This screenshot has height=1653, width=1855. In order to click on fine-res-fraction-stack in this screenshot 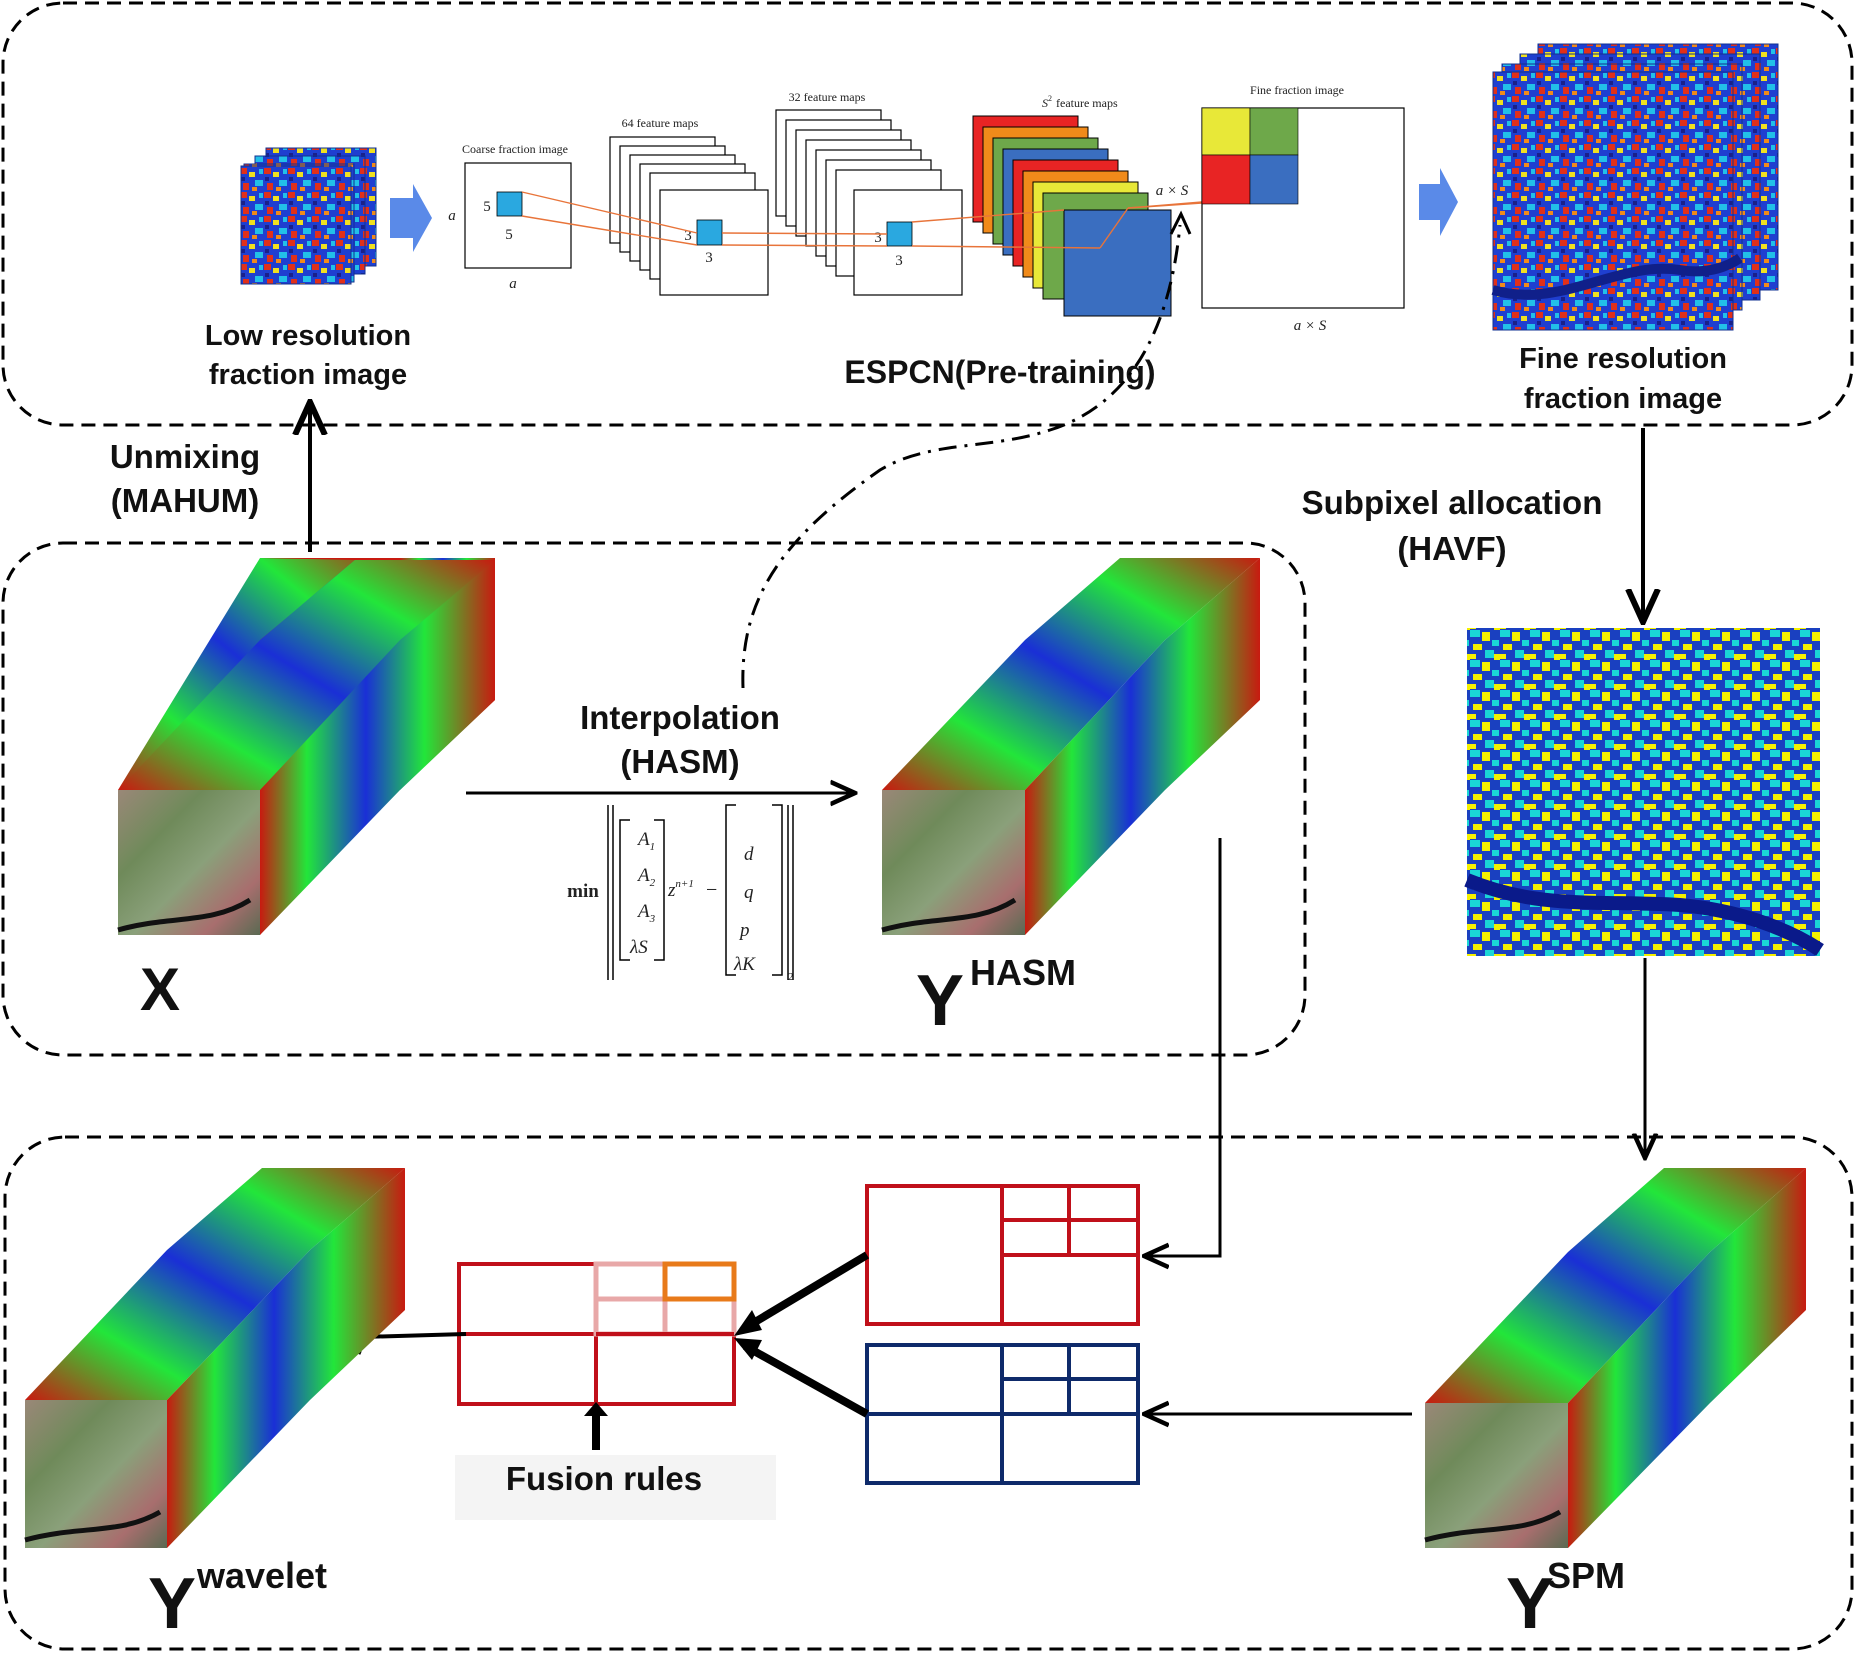, I will do `click(1635, 187)`.